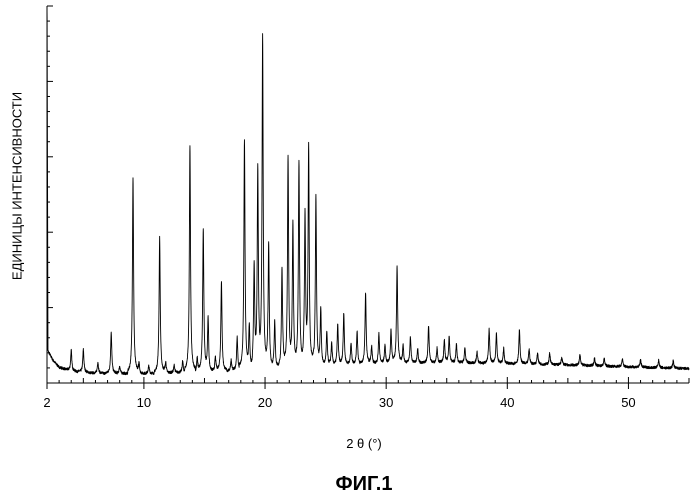  What do you see at coordinates (386, 402) in the screenshot?
I see `x-tick-label: 30` at bounding box center [386, 402].